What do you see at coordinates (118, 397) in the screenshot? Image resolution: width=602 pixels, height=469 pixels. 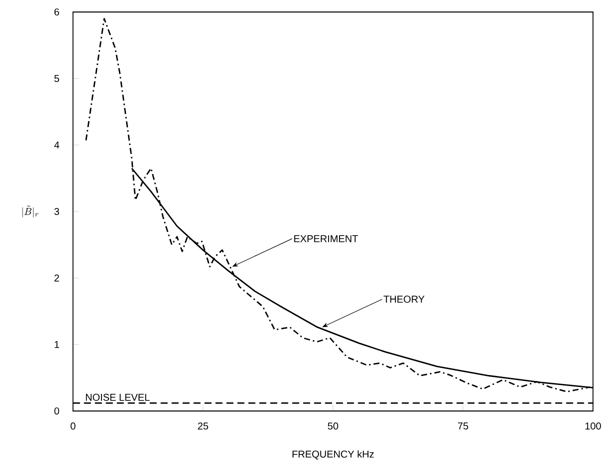 I see `ref-line-label: NOISE LEVEL` at bounding box center [118, 397].